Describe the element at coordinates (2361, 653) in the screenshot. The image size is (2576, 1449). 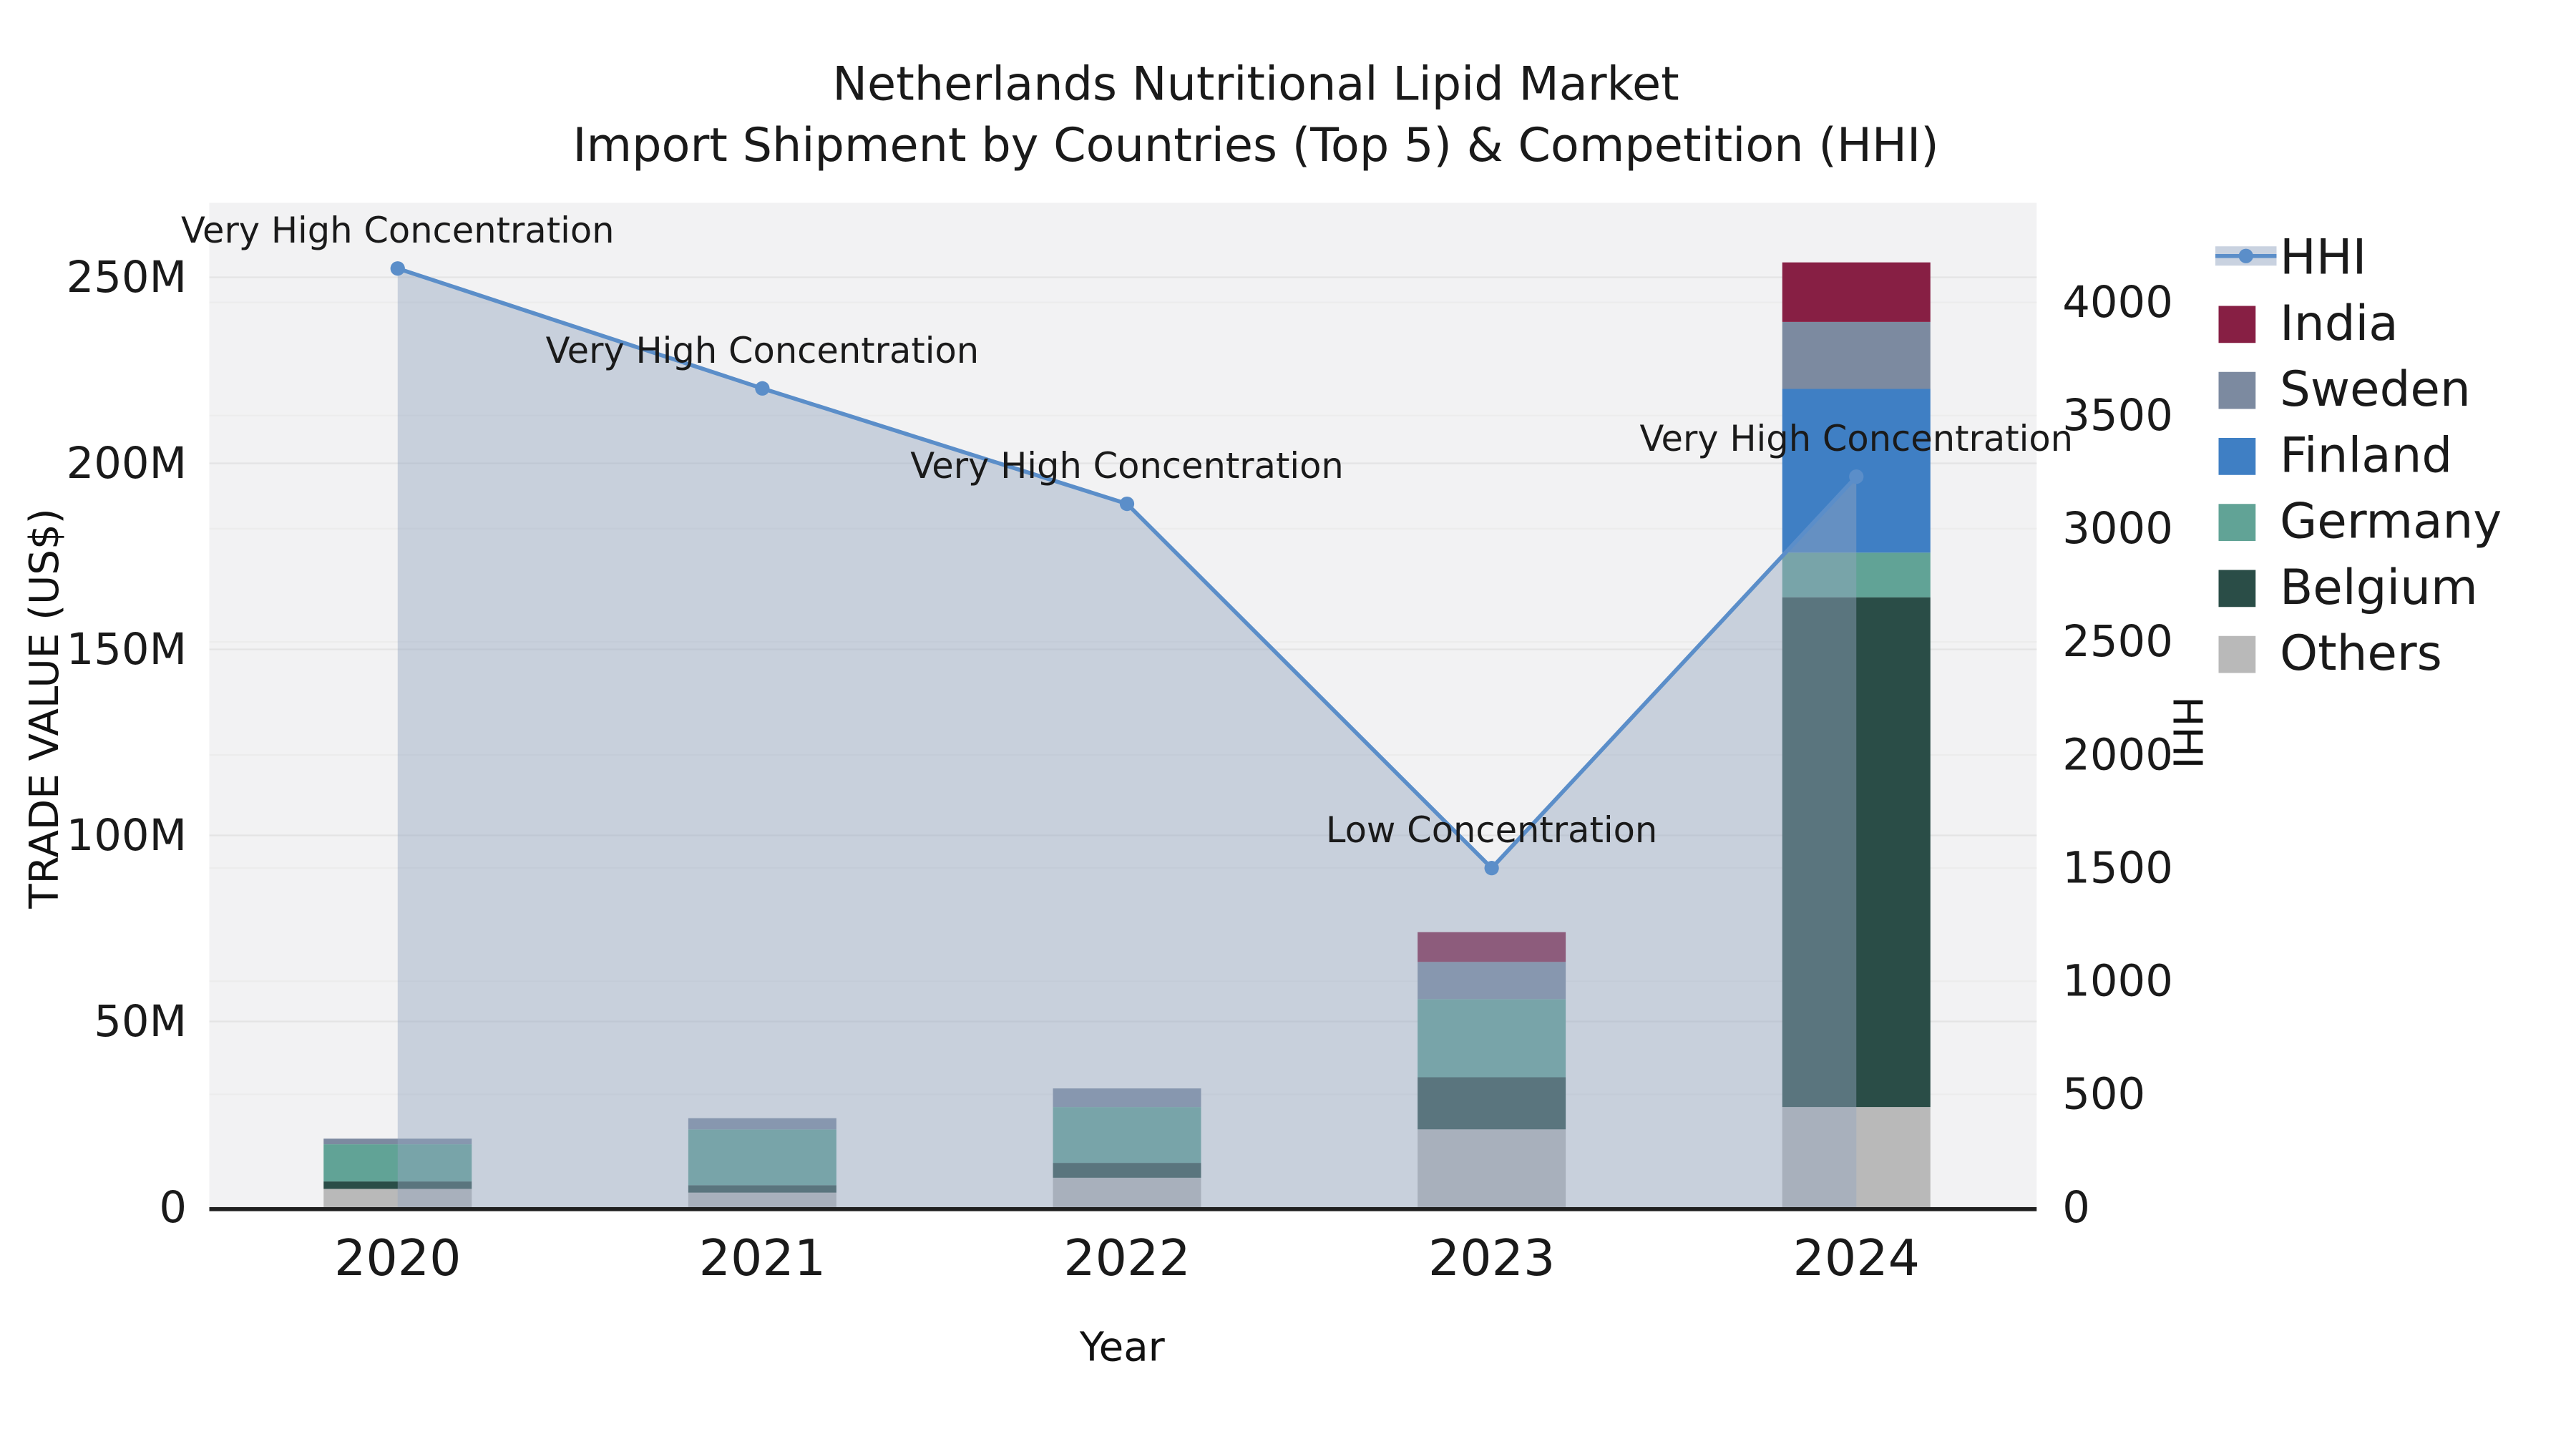
I see `legend-label-others: Others` at that location.